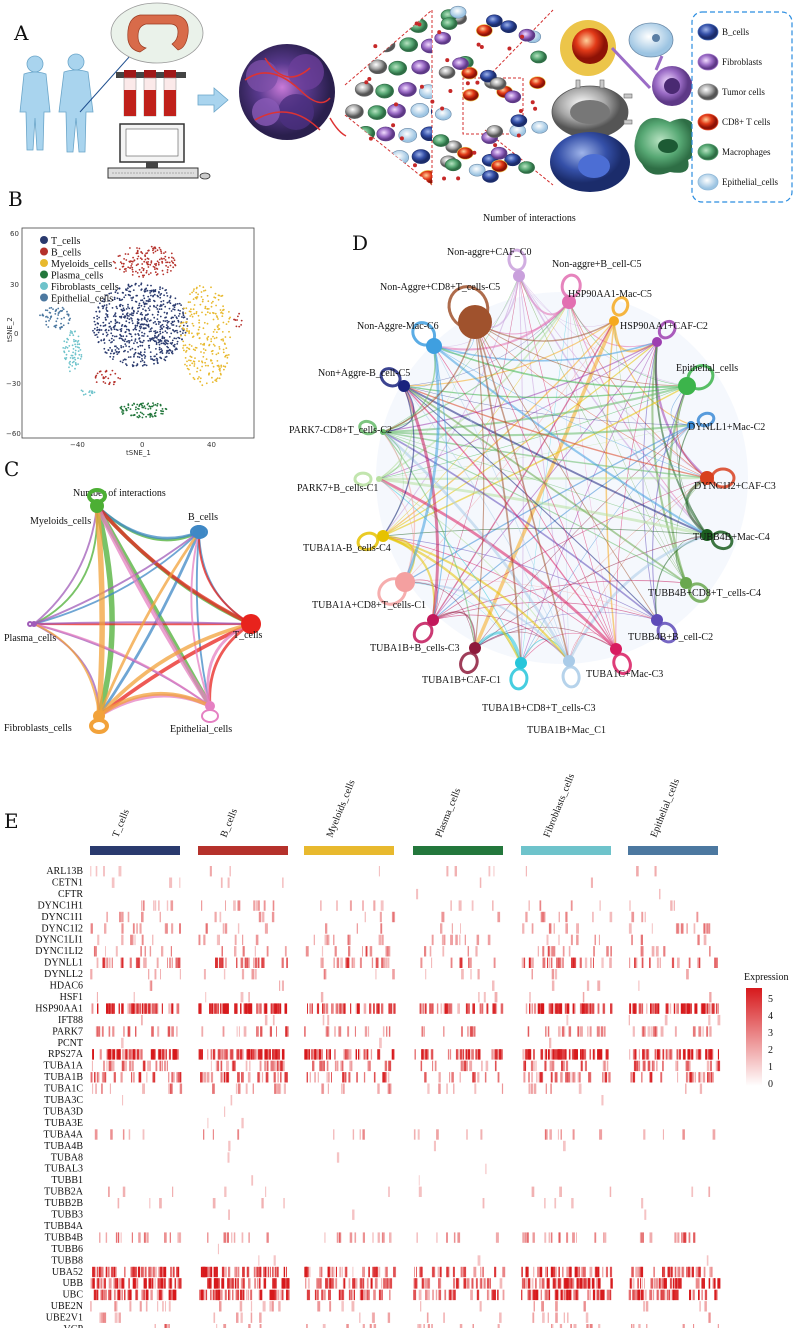 This screenshot has width=794, height=1328. What do you see at coordinates (44, 251) in the screenshot?
I see `legend-swatch` at bounding box center [44, 251].